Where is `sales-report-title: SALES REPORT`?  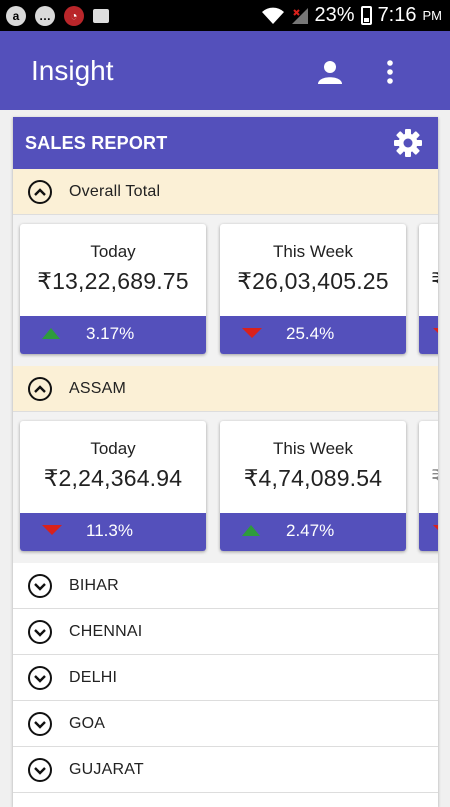 sales-report-title: SALES REPORT is located at coordinates (96, 143).